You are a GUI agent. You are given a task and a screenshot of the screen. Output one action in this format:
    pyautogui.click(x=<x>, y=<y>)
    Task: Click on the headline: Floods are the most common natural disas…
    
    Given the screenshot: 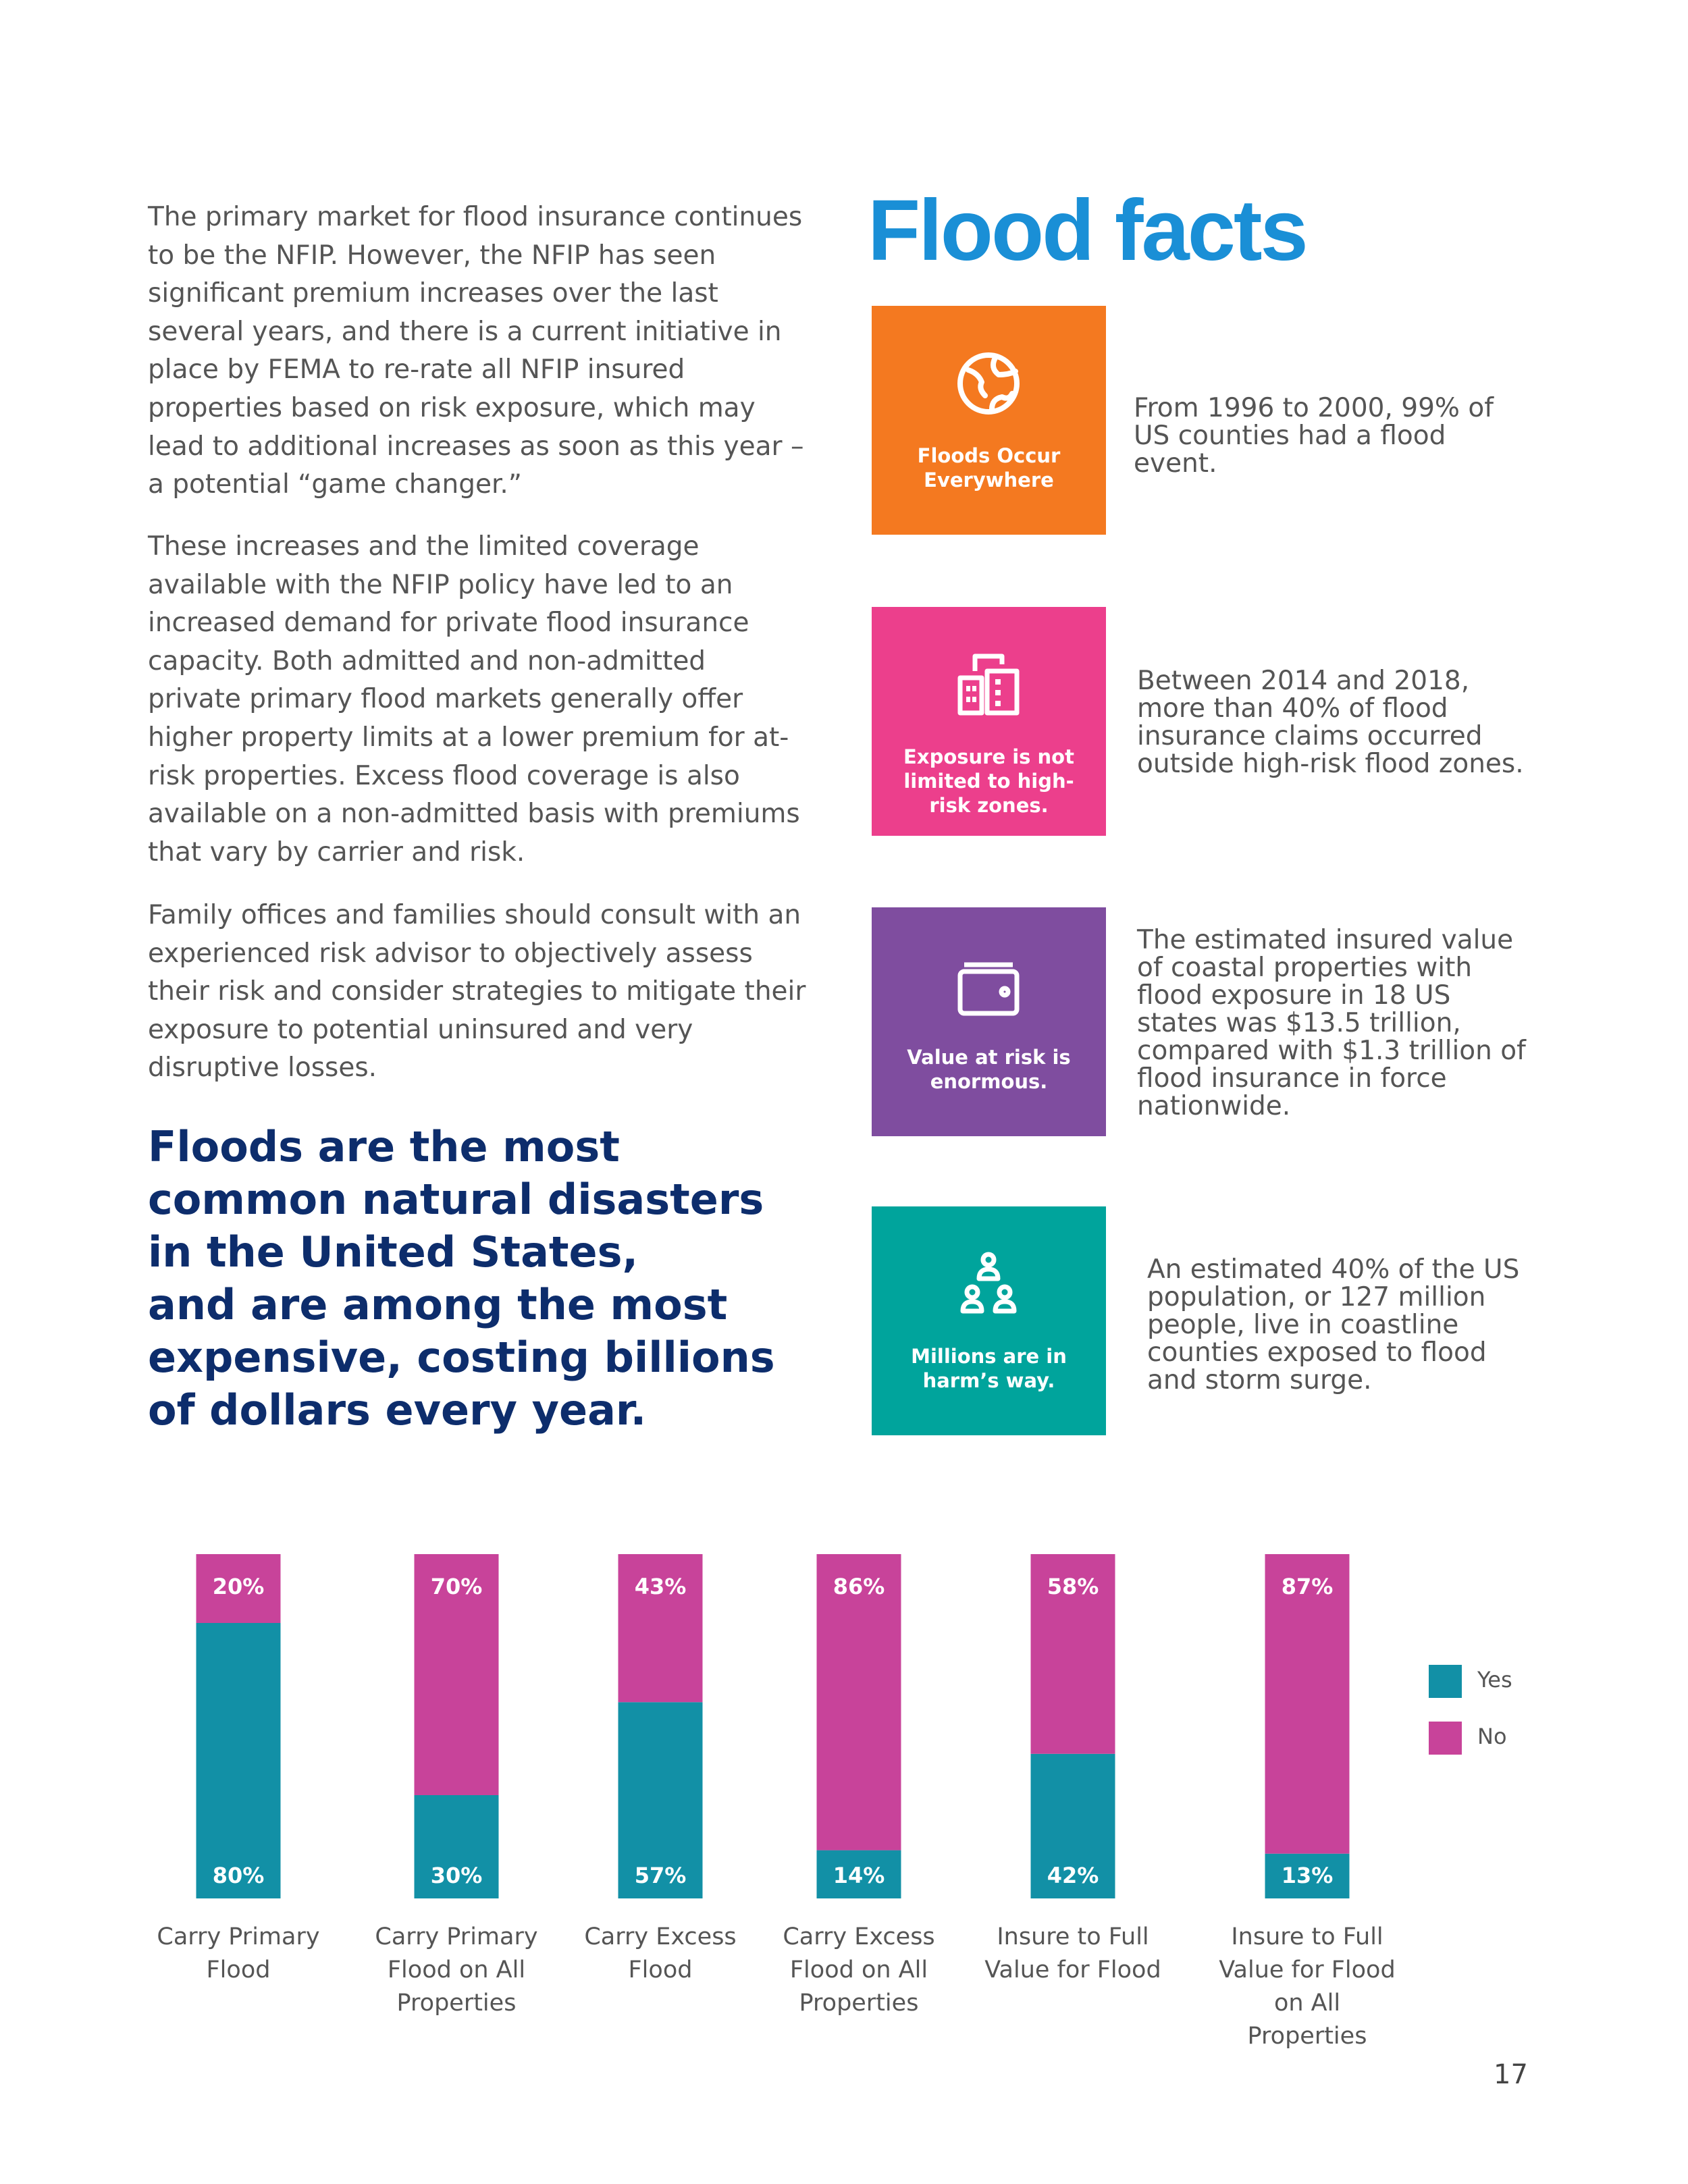 What is the action you would take?
    pyautogui.click(x=462, y=1279)
    